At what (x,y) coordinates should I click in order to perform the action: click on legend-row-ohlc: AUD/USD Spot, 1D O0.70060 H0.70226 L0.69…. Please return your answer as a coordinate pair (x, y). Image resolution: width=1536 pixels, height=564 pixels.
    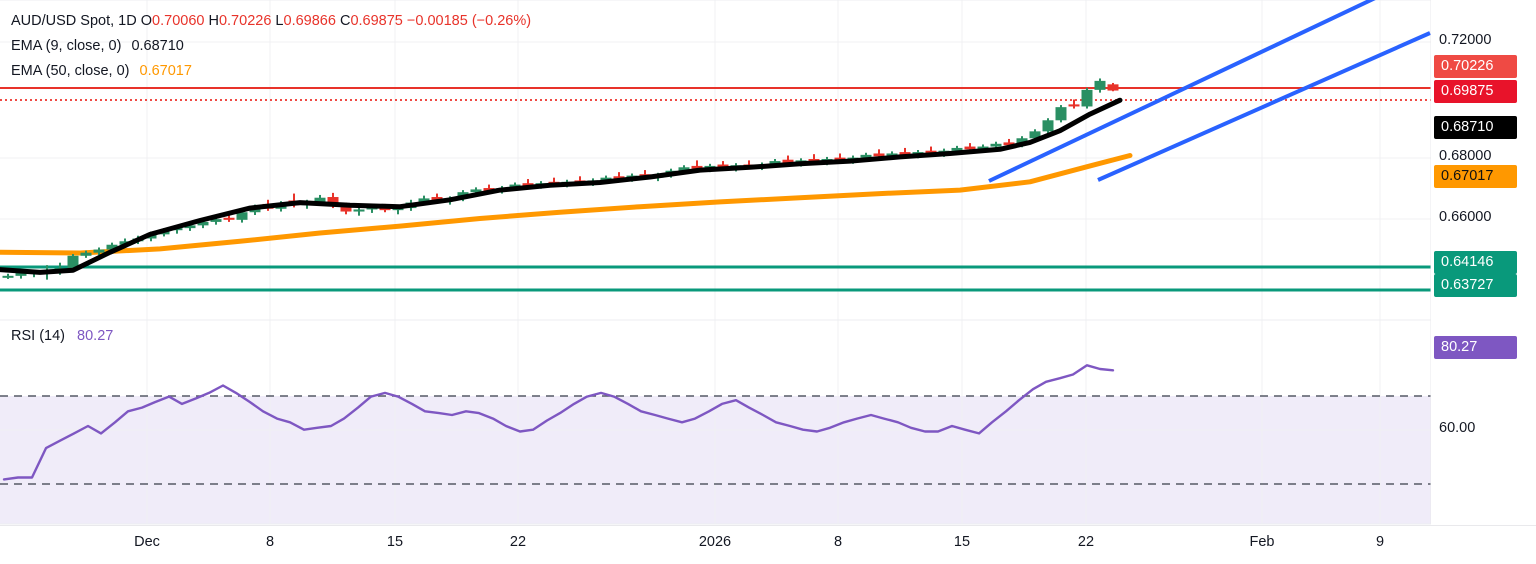
    Looking at the image, I should click on (271, 21).